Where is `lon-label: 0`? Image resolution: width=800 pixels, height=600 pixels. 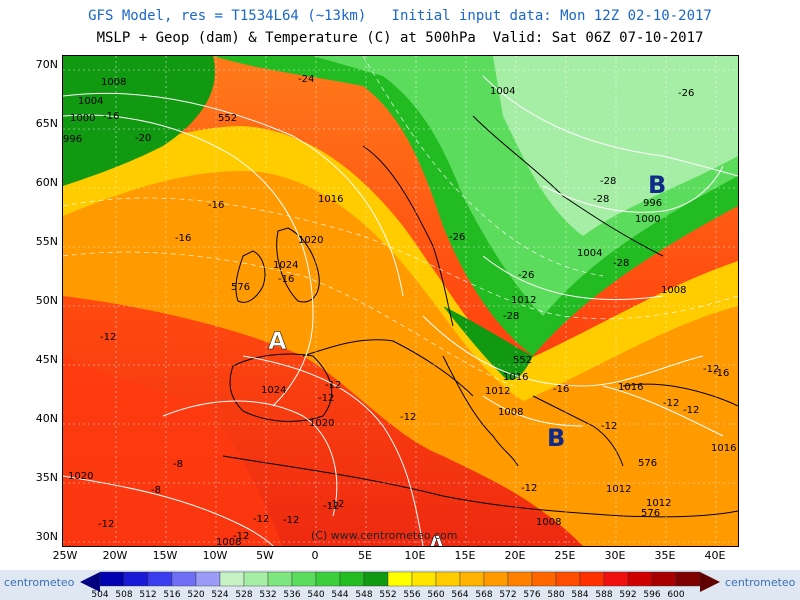
lon-label: 0 is located at coordinates (315, 555).